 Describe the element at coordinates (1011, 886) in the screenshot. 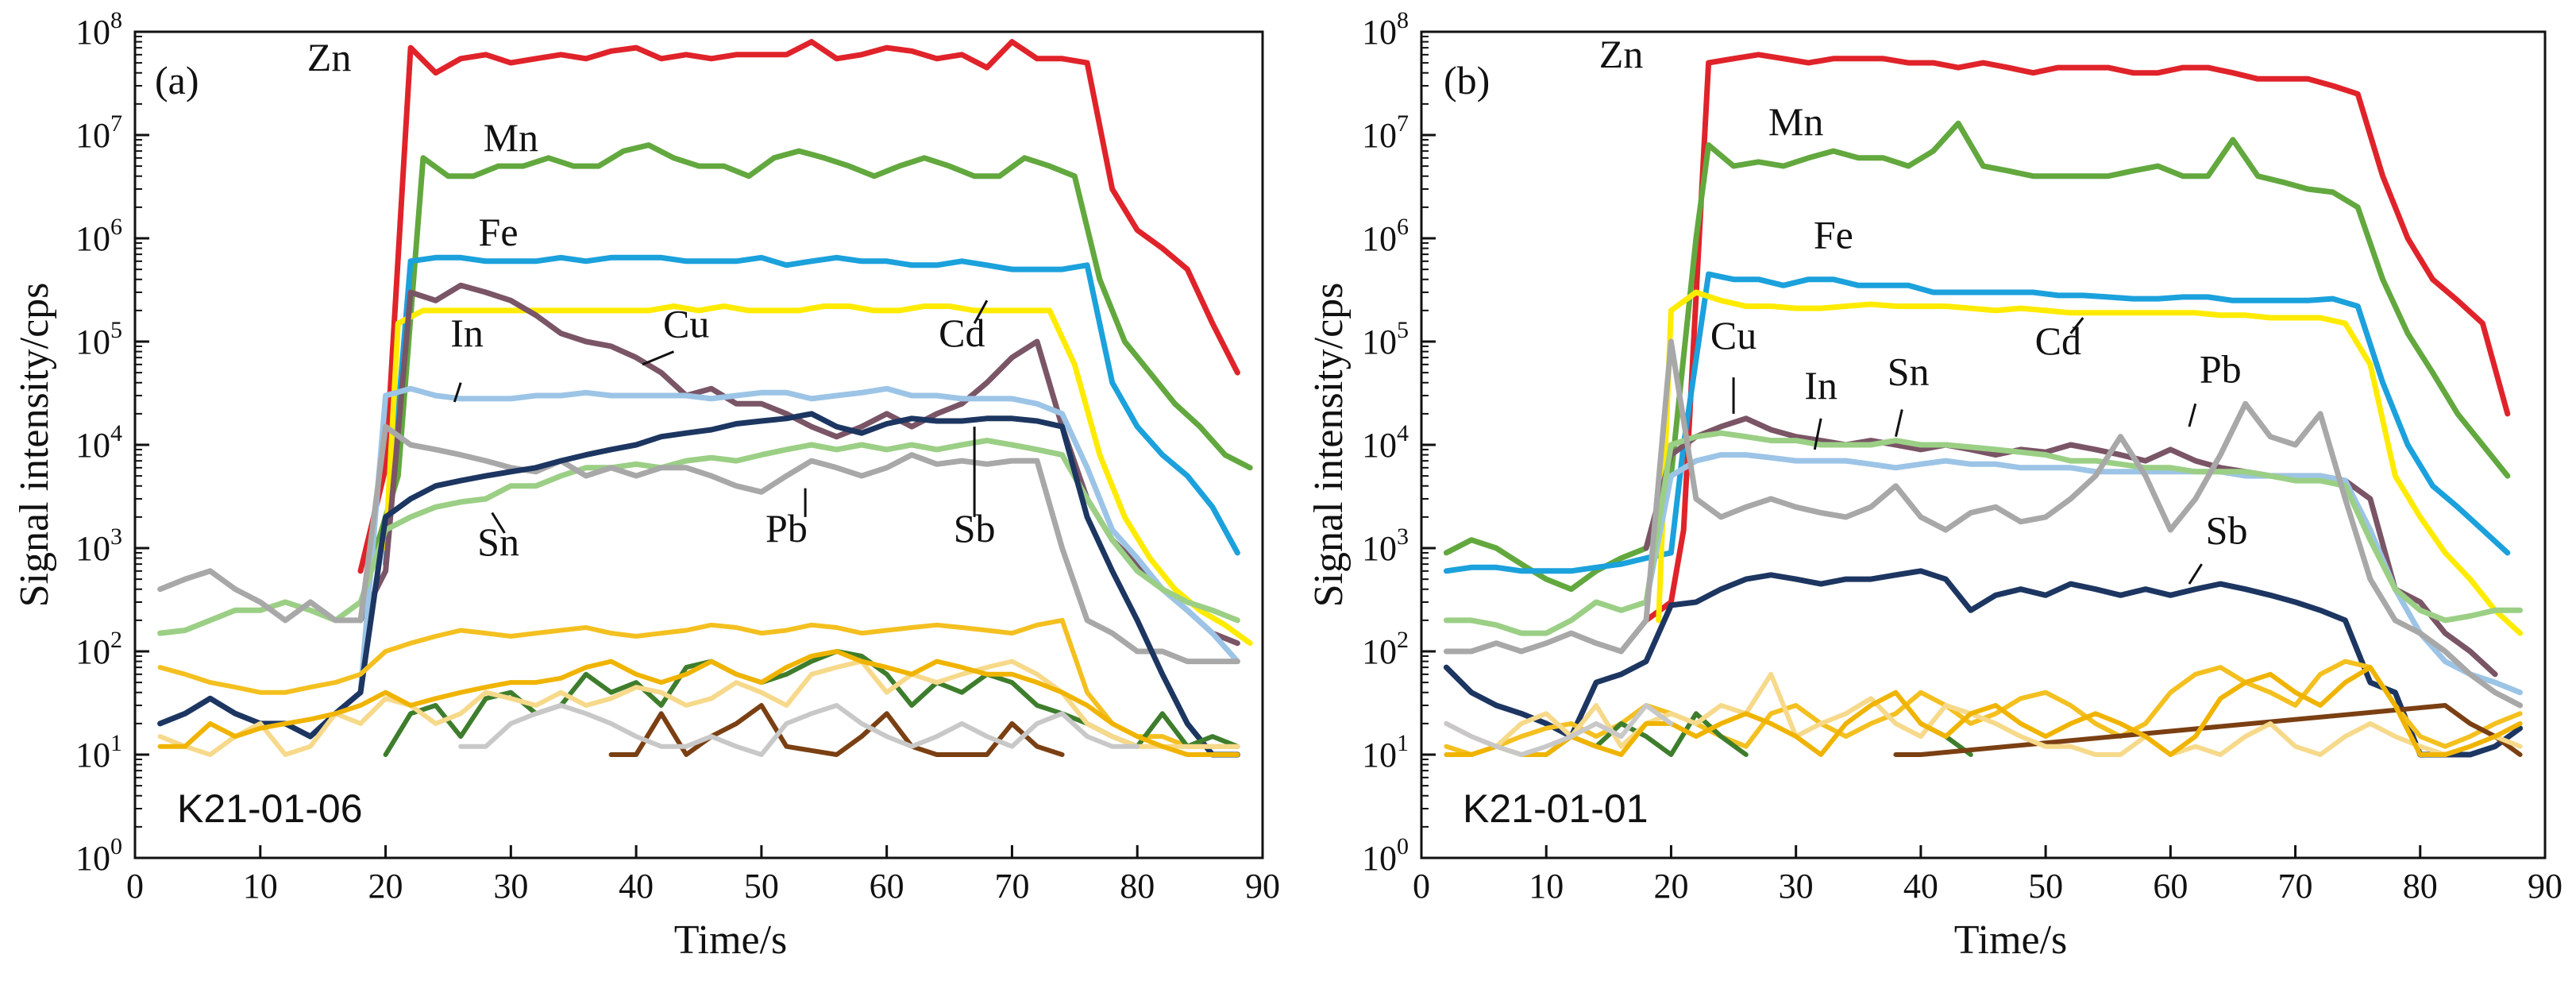

I see `panel-a-x-tick-label-70: 70` at that location.